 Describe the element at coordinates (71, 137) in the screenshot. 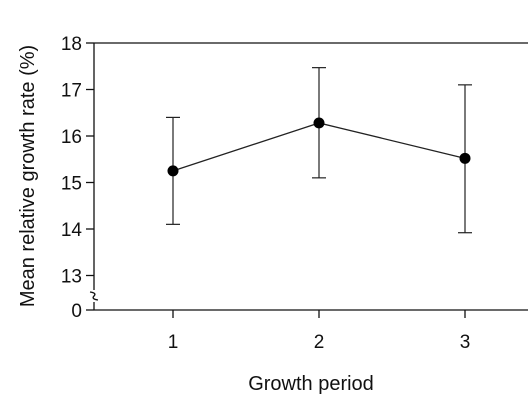

I see `y-tick-label: 16` at that location.